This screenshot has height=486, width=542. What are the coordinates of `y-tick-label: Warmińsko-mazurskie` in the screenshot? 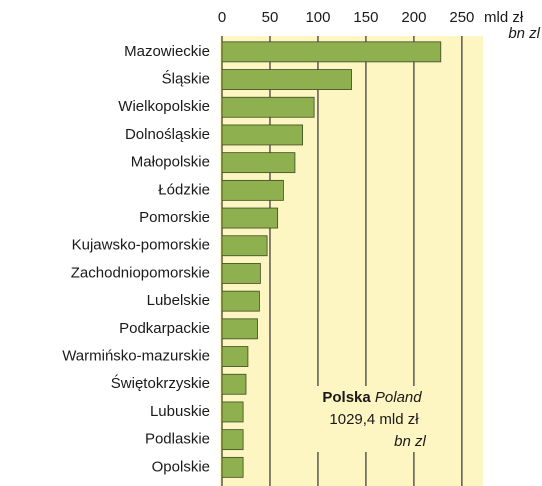 It's located at (136, 356).